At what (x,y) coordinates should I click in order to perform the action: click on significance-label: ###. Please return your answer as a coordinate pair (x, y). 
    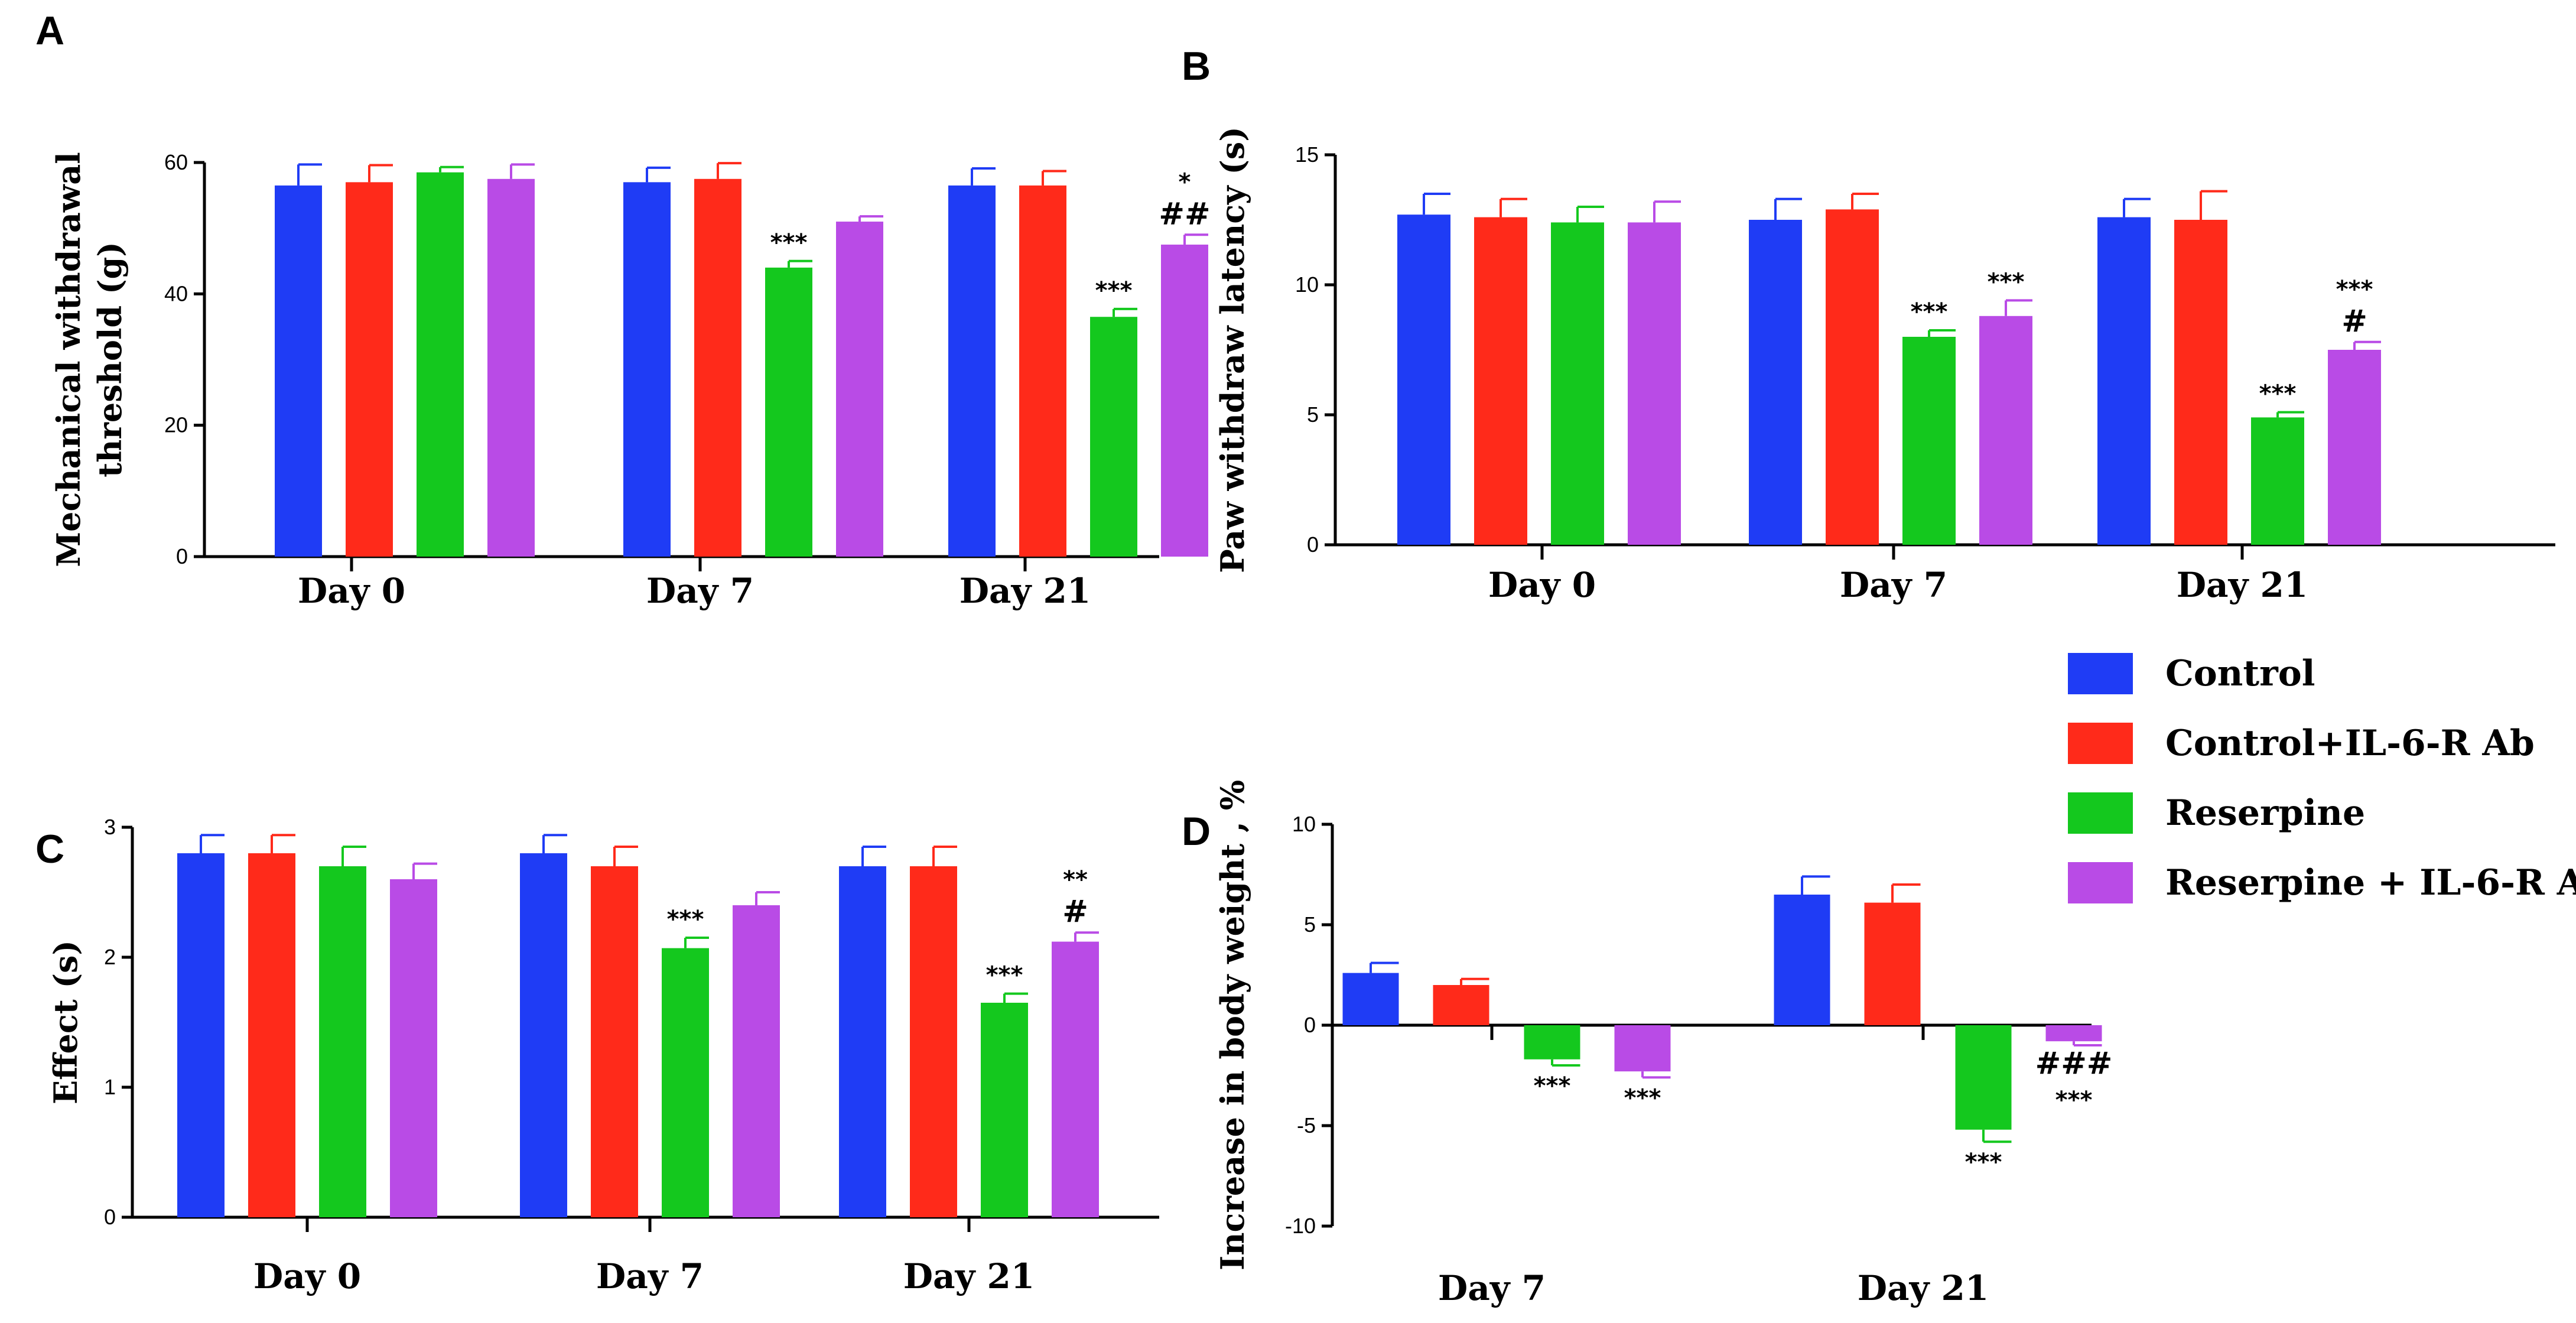
    Looking at the image, I should click on (2074, 1063).